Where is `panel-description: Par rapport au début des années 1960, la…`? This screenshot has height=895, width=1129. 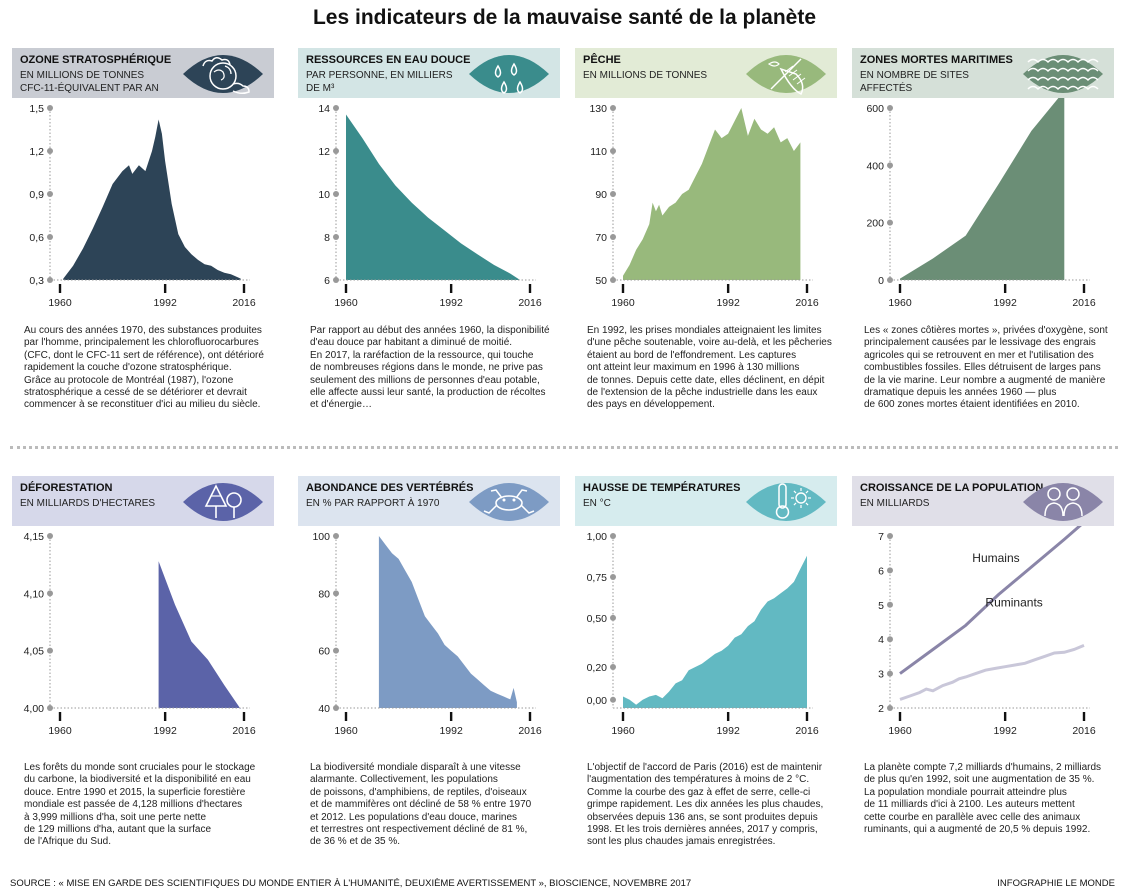 panel-description: Par rapport au début des années 1960, la… is located at coordinates (430, 368).